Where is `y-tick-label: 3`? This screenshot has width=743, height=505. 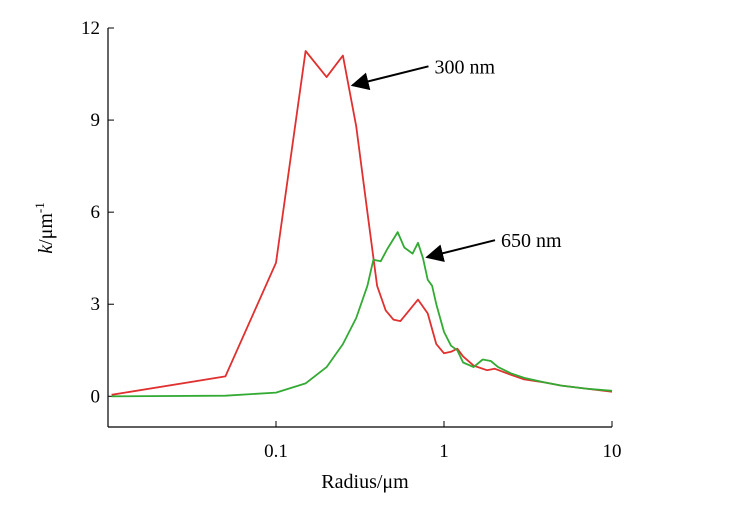
y-tick-label: 3 is located at coordinates (96, 304).